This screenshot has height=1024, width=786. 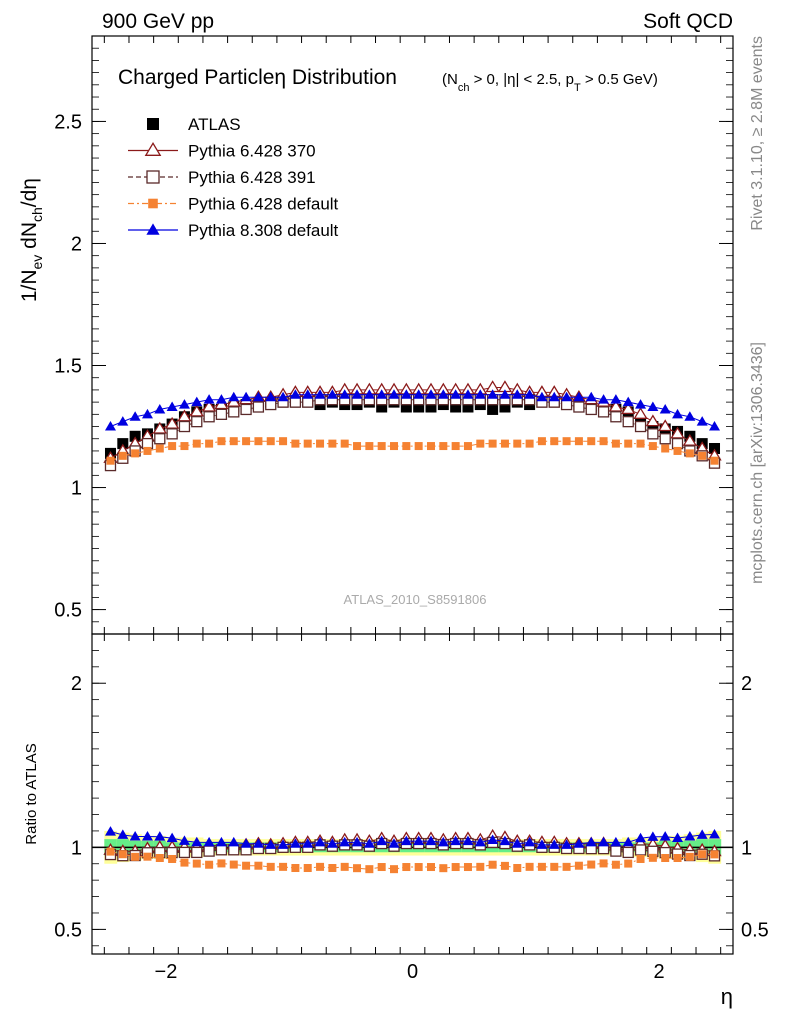 I want to click on header-right: Soft QCD, so click(x=688, y=21).